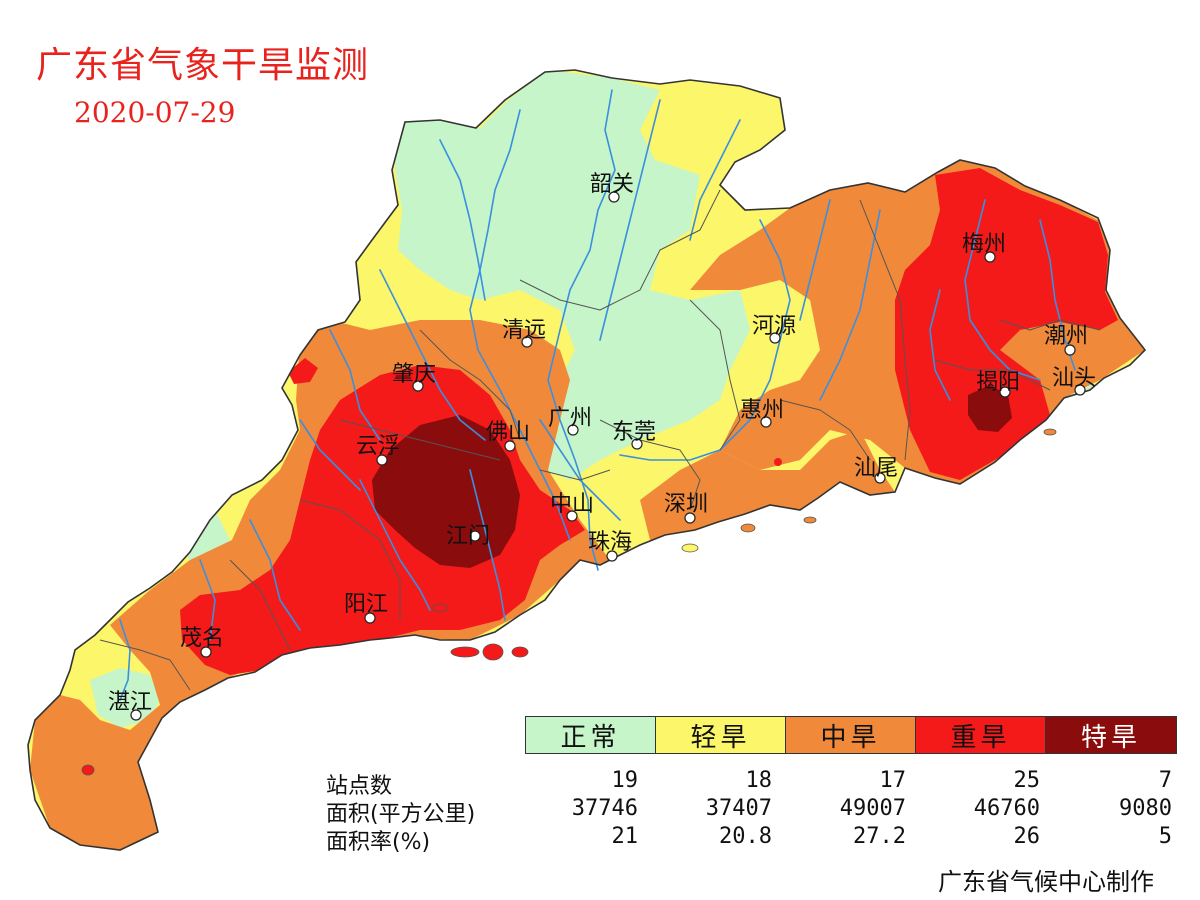 This screenshot has height=900, width=1200. I want to click on legend: 正常 轻旱 中旱 重旱 特旱, so click(851, 735).